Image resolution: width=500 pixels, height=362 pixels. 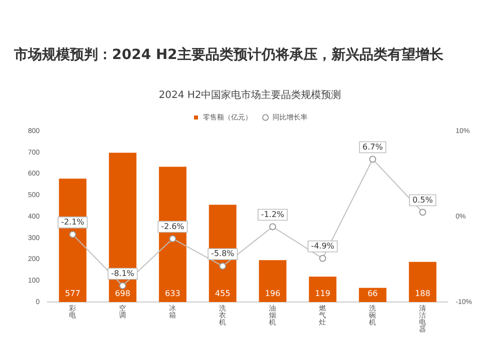 What do you see at coordinates (172, 293) in the screenshot?
I see `data-label: 633` at bounding box center [172, 293].